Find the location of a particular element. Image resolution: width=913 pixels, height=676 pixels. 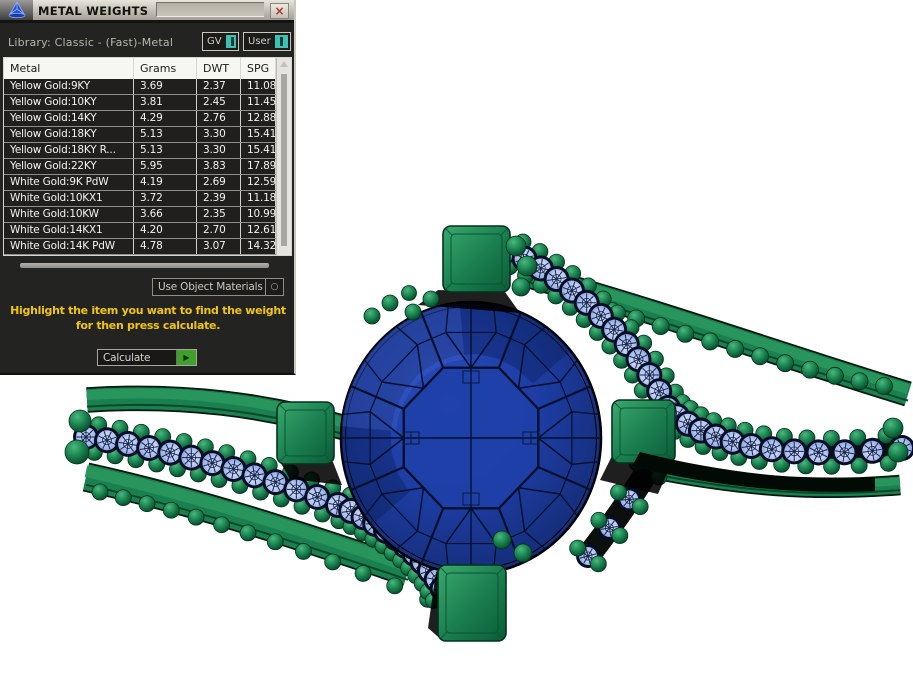

metal-row: White Gold:14KX1 4.20 2.70 12.61 is located at coordinates (147, 231).